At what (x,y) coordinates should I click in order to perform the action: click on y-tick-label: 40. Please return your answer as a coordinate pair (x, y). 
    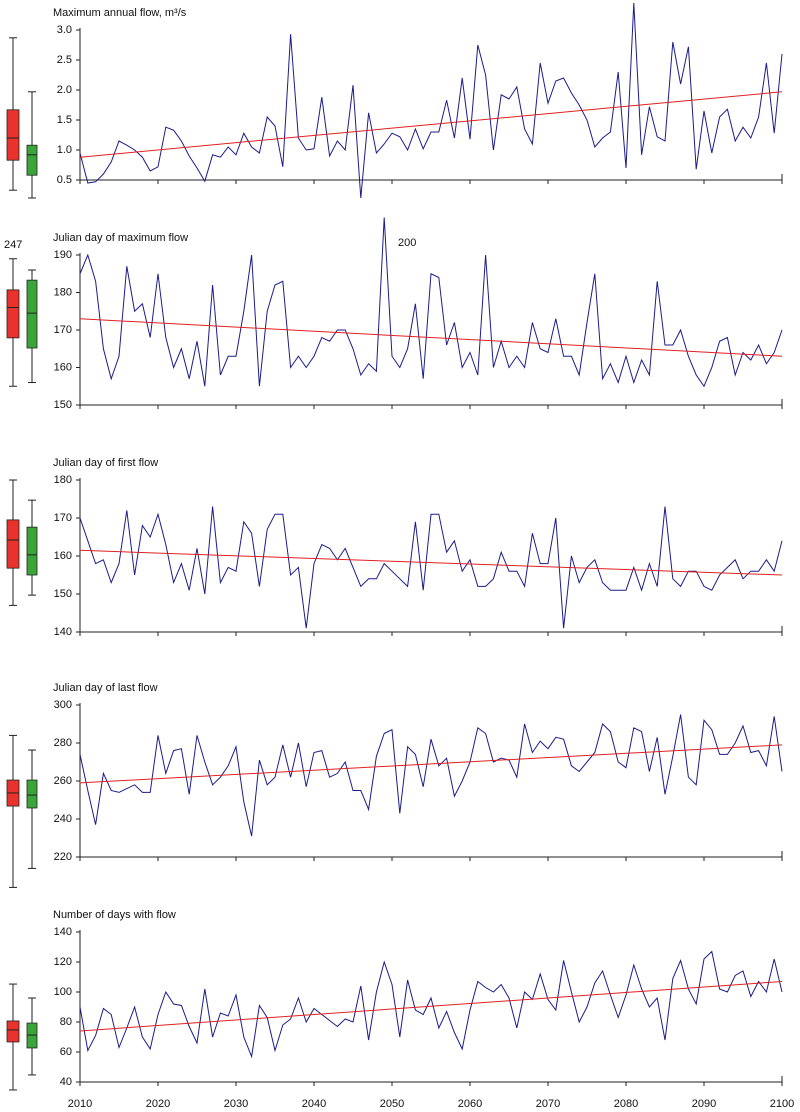
    Looking at the image, I should click on (66, 1082).